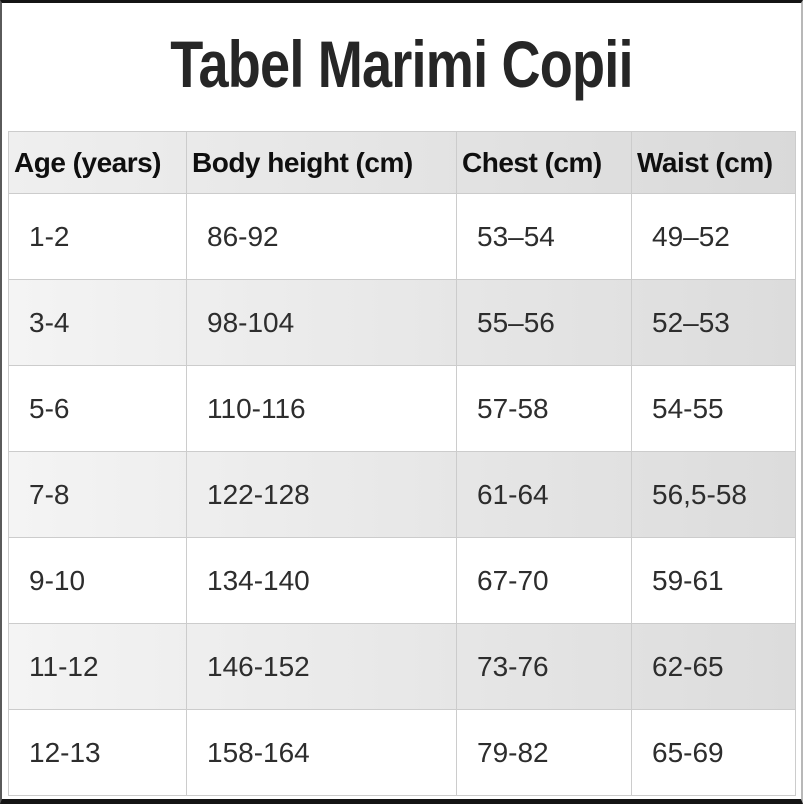 This screenshot has height=804, width=803. What do you see at coordinates (321, 236) in the screenshot?
I see `cell-body-height: 86-92` at bounding box center [321, 236].